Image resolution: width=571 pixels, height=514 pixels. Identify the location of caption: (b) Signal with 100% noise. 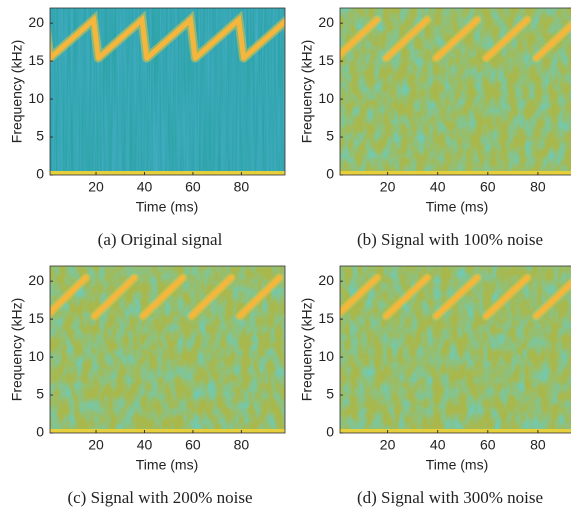
(450, 239).